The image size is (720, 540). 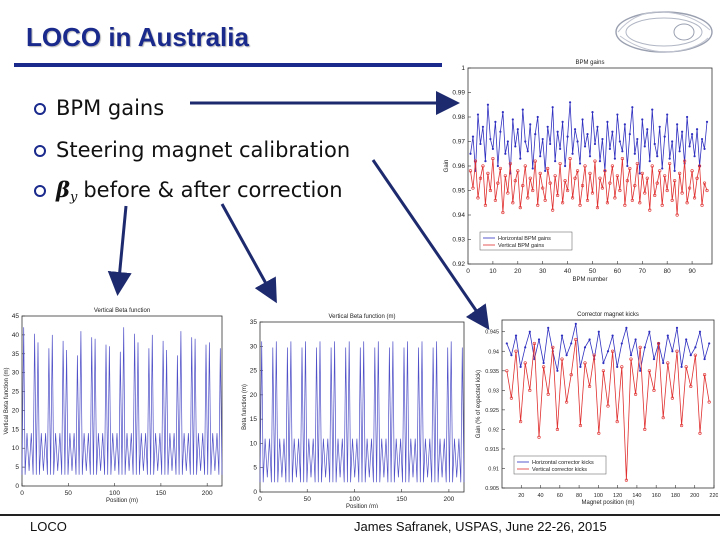 What do you see at coordinates (589, 280) in the screenshot?
I see `x-axis-label: BPM number` at bounding box center [589, 280].